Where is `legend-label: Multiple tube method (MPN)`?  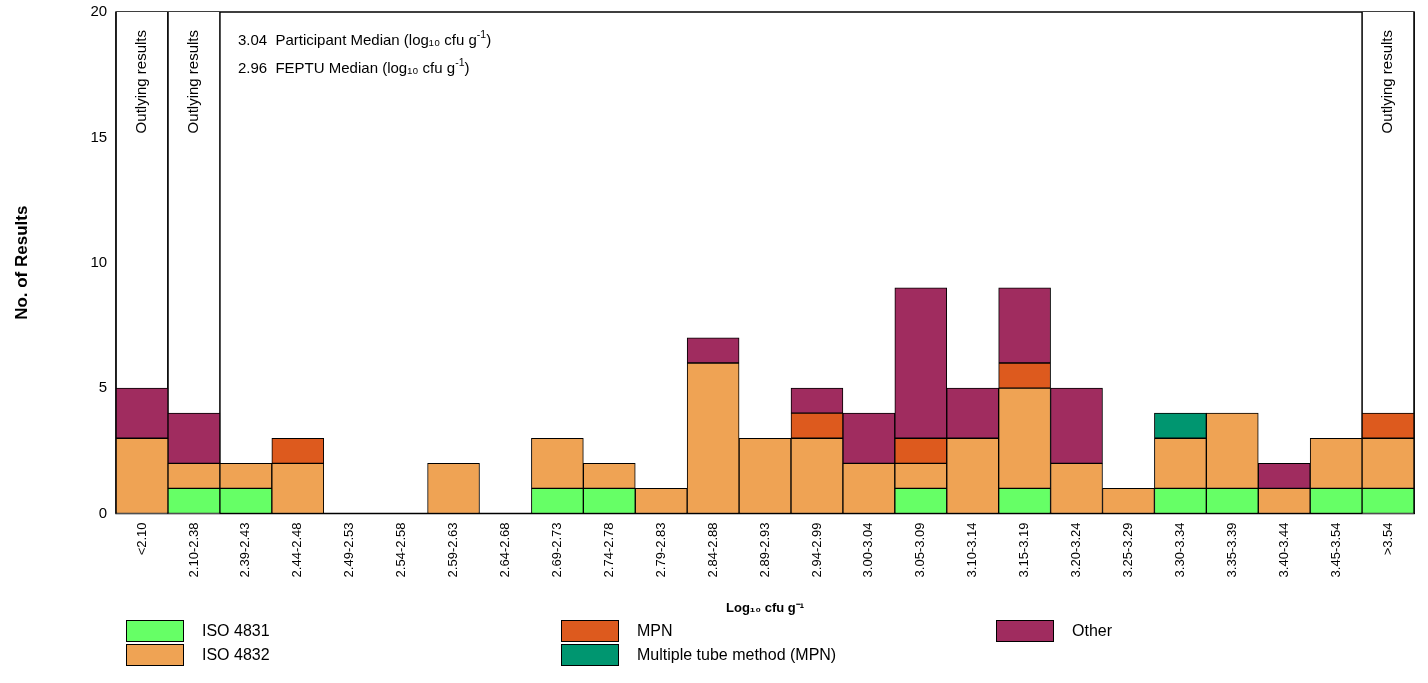 legend-label: Multiple tube method (MPN) is located at coordinates (737, 655).